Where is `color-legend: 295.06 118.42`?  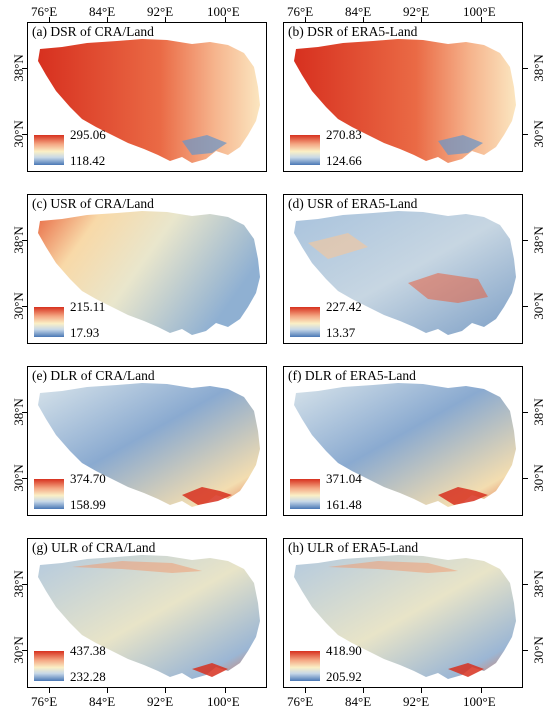 color-legend: 295.06 118.42 is located at coordinates (89, 147).